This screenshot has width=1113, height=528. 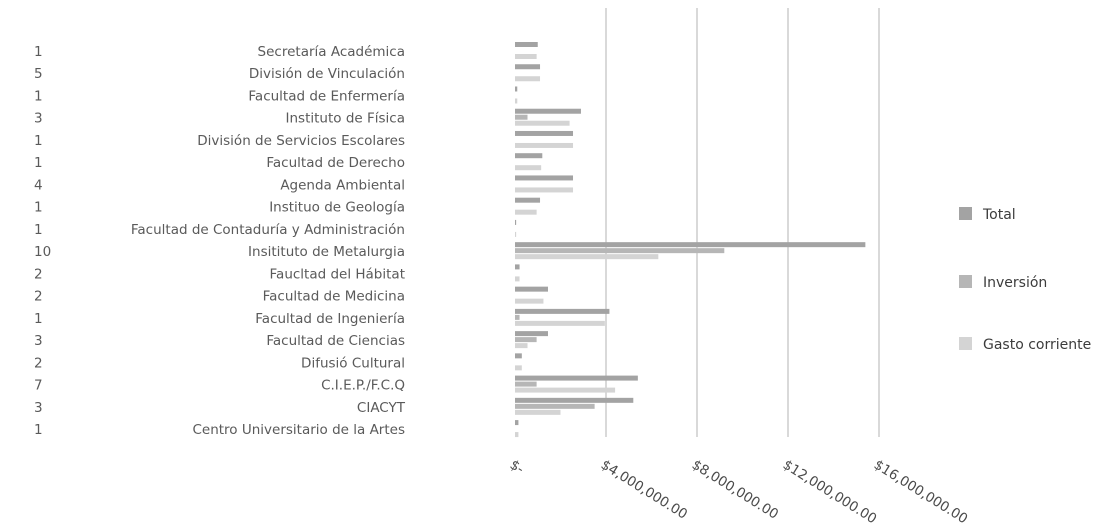 What do you see at coordinates (381, 408) in the screenshot?
I see `category-label: CIACYT` at bounding box center [381, 408].